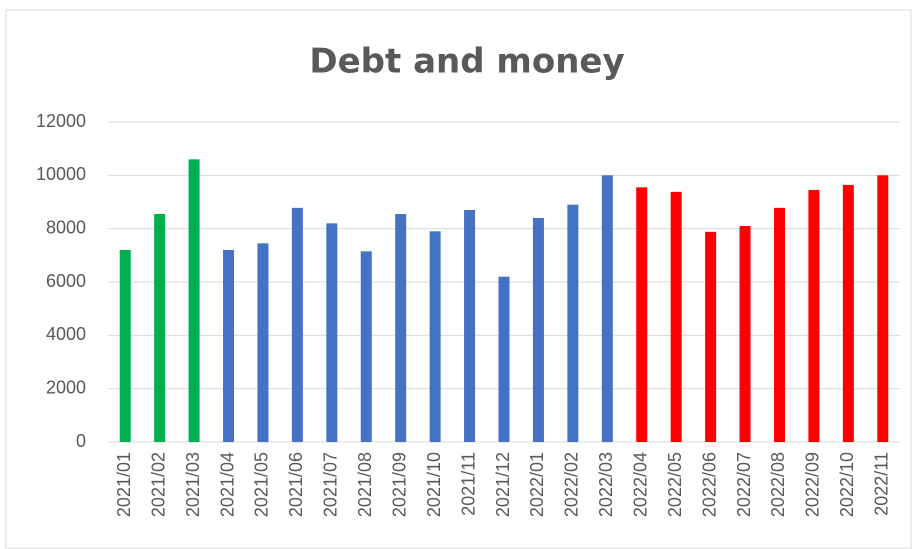 Image resolution: width=916 pixels, height=549 pixels. Describe the element at coordinates (296, 484) in the screenshot. I see `x-tick-label: 2021/06` at that location.